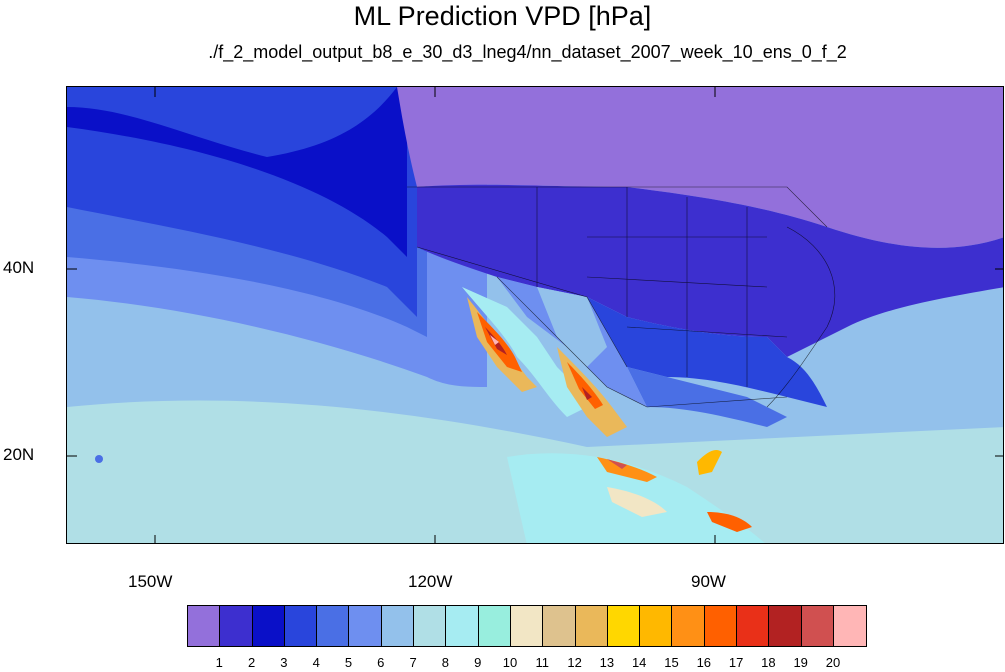  I want to click on southern-mexico-warm, so click(627, 469).